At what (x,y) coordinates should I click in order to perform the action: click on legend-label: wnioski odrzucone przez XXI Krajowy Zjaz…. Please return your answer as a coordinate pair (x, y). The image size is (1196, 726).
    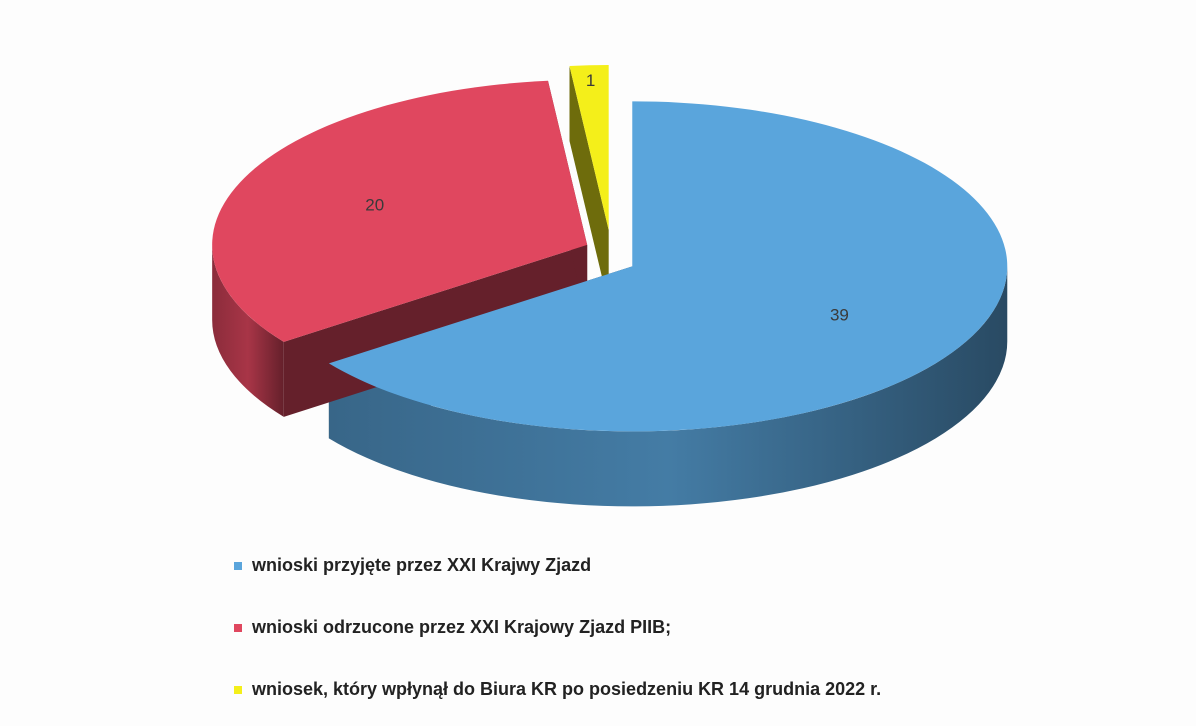
    Looking at the image, I should click on (461, 627).